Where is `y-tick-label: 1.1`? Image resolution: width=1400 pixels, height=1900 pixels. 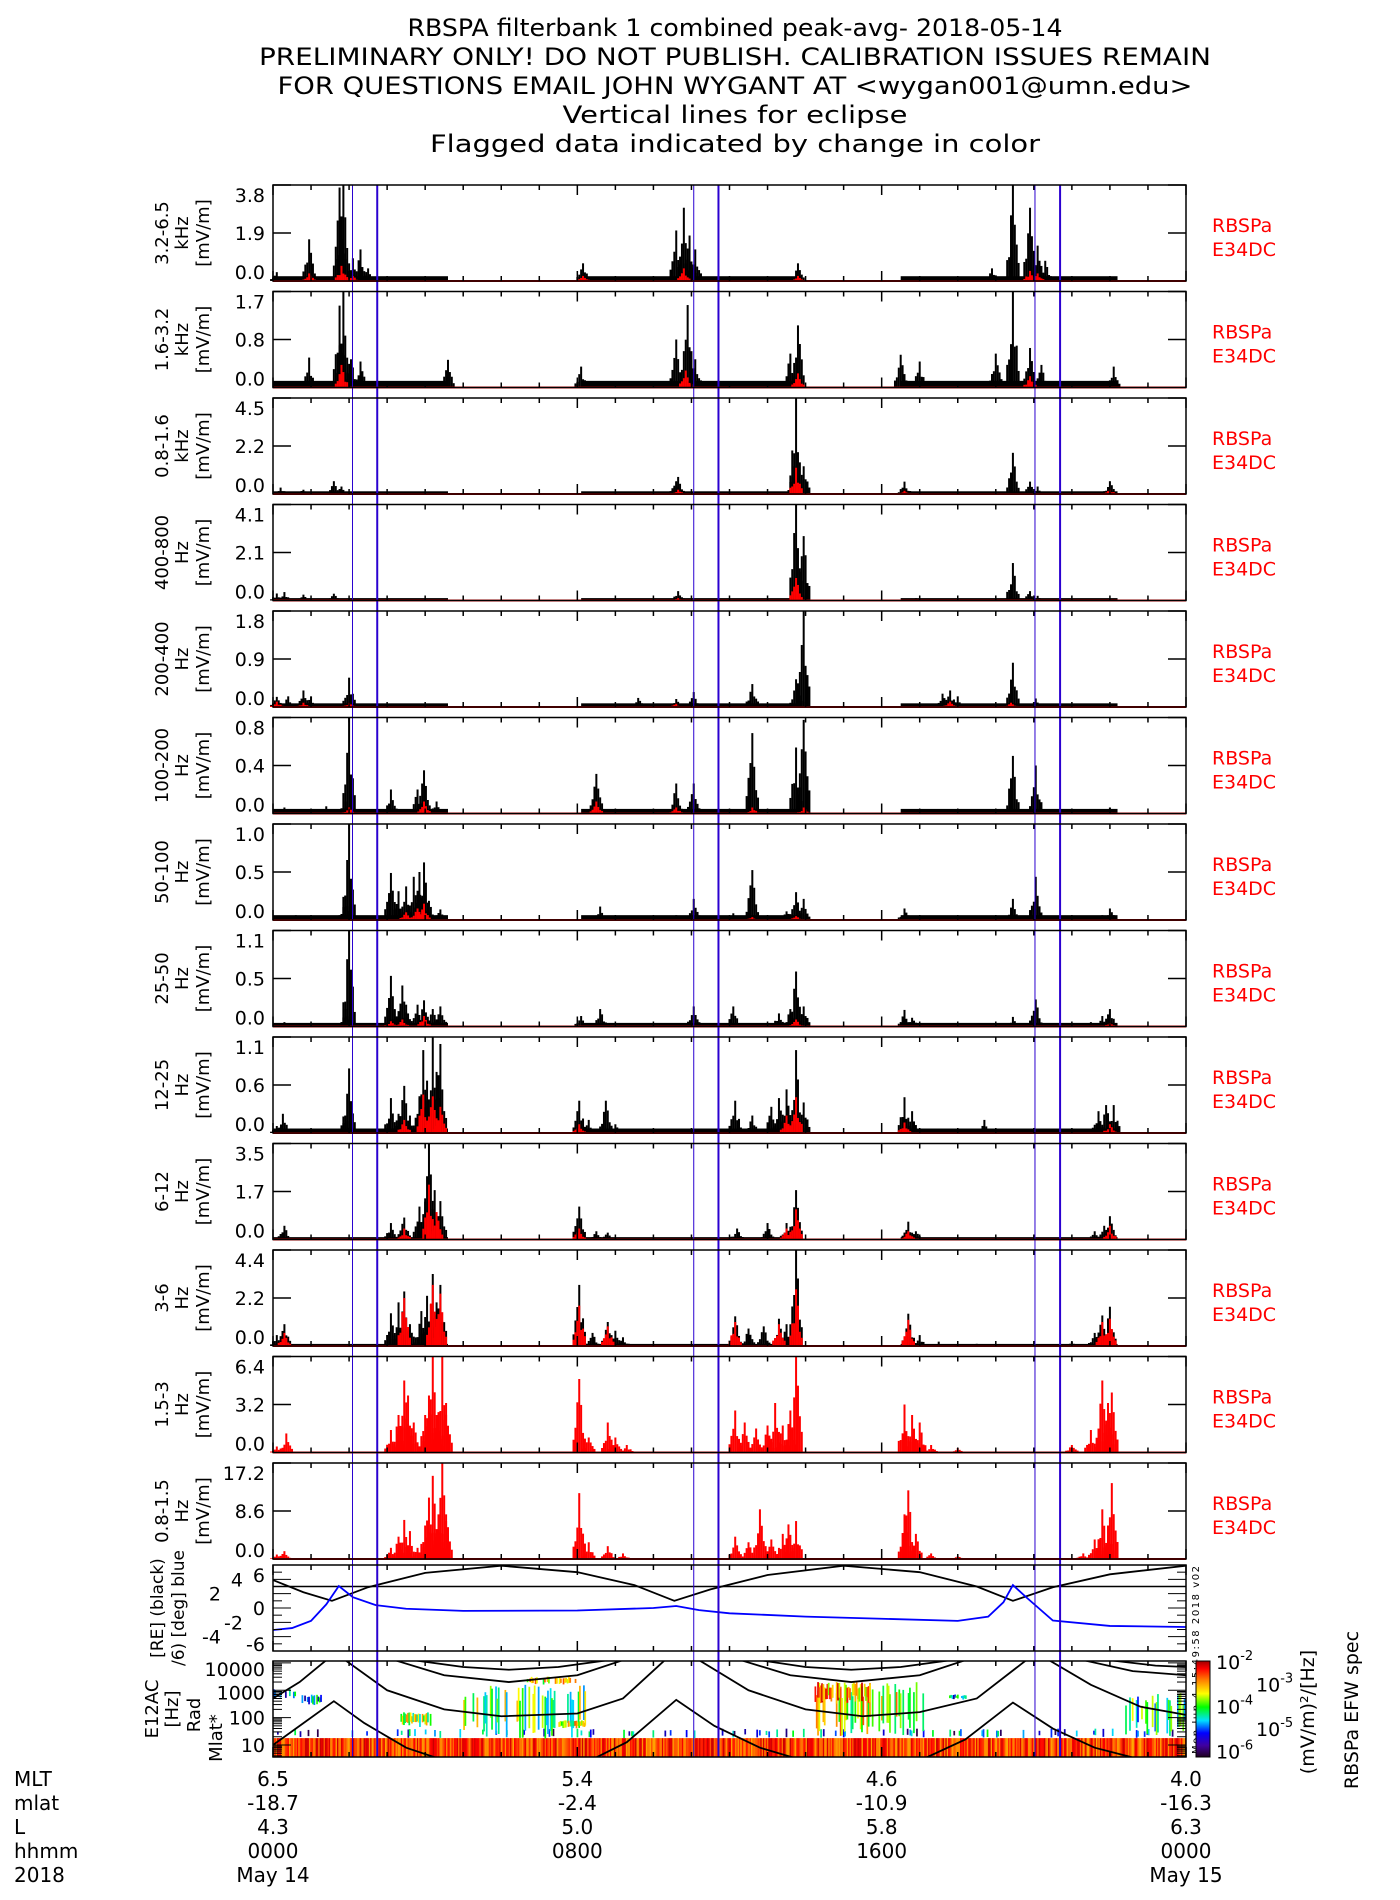 y-tick-label: 1.1 is located at coordinates (250, 1048).